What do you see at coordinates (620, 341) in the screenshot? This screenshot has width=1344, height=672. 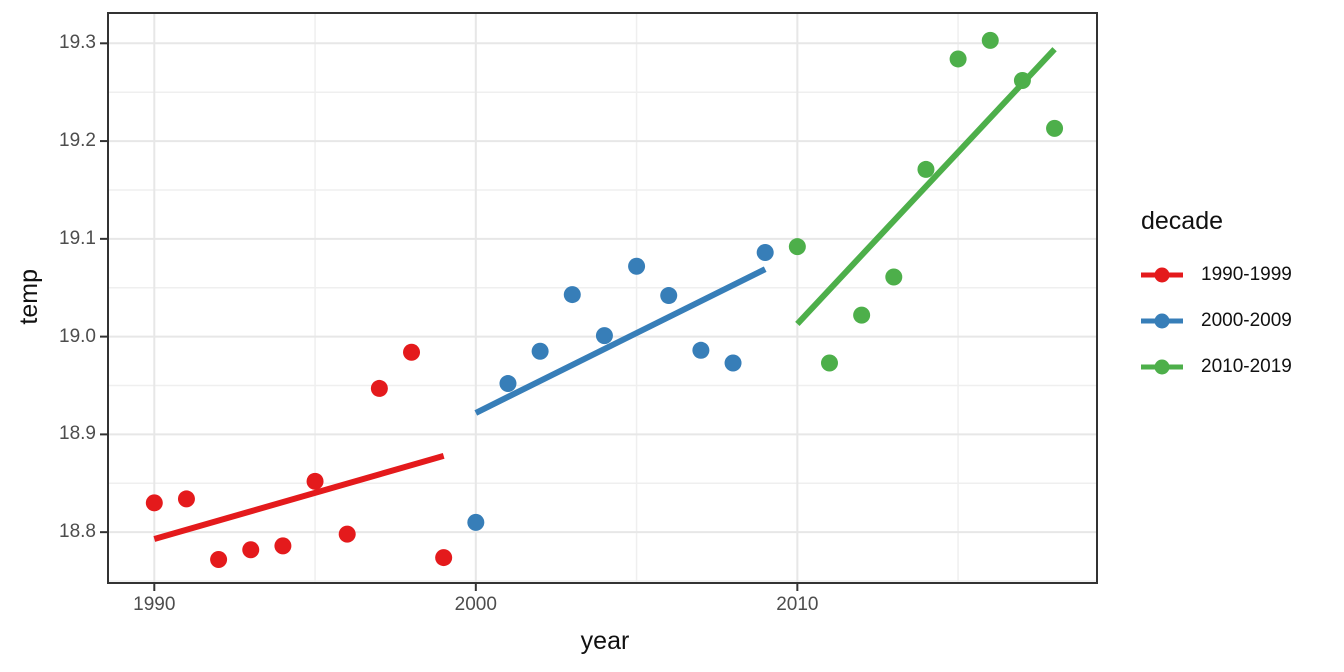 I see `trend-line-2000-2009` at bounding box center [620, 341].